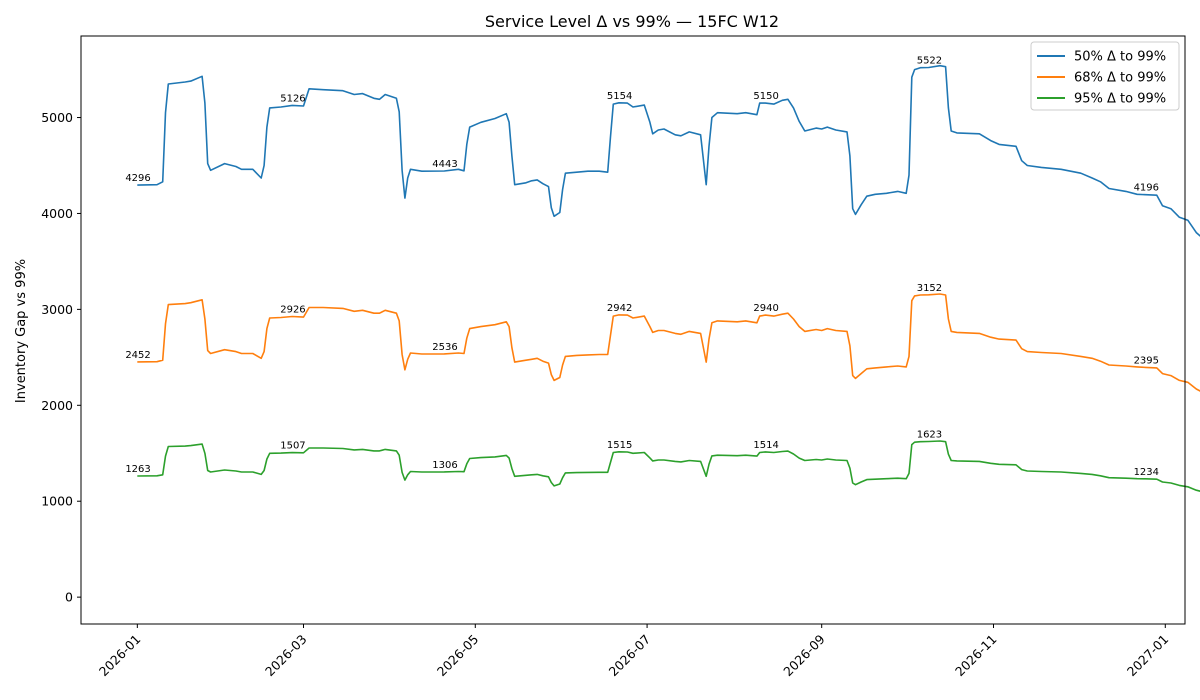 The image size is (1200, 700). I want to click on y-tick-label: 4000, so click(57, 213).